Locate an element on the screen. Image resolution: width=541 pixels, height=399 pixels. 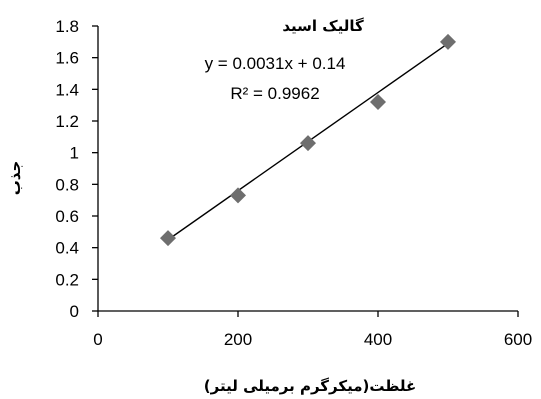
chart-title: گالیک اسید is located at coordinates (323, 26).